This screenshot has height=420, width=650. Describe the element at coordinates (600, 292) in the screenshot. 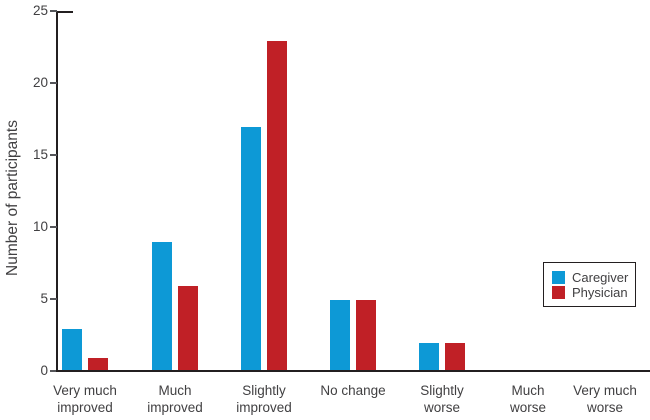

I see `legend-label: Physician` at that location.